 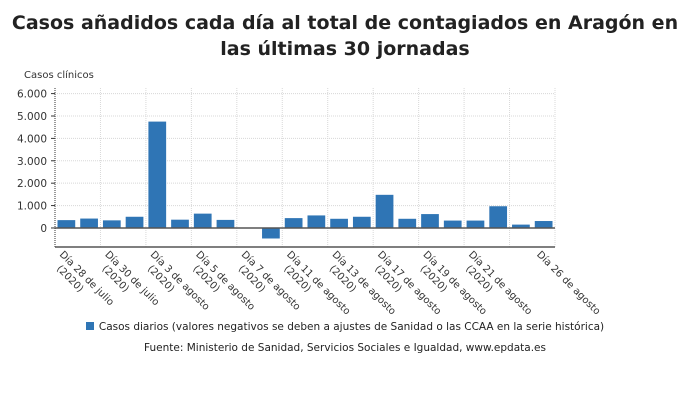 I want to click on y-axis-label: Casos clínicos, so click(x=59, y=75).